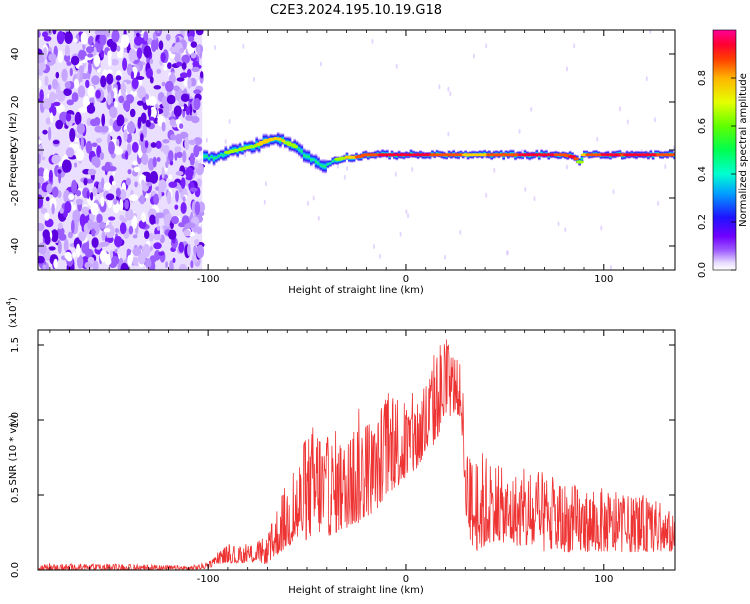 Image resolution: width=750 pixels, height=604 pixels. Describe the element at coordinates (702, 174) in the screenshot. I see `colorbar-tick-label: 0.4` at that location.